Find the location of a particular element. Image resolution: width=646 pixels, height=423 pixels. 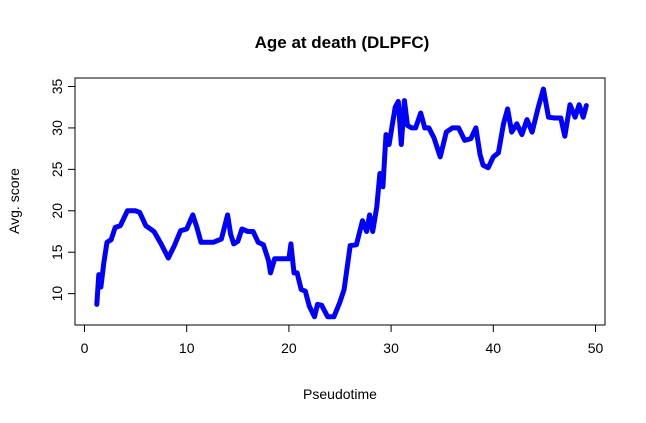

x-tick-label: 30 is located at coordinates (391, 348).